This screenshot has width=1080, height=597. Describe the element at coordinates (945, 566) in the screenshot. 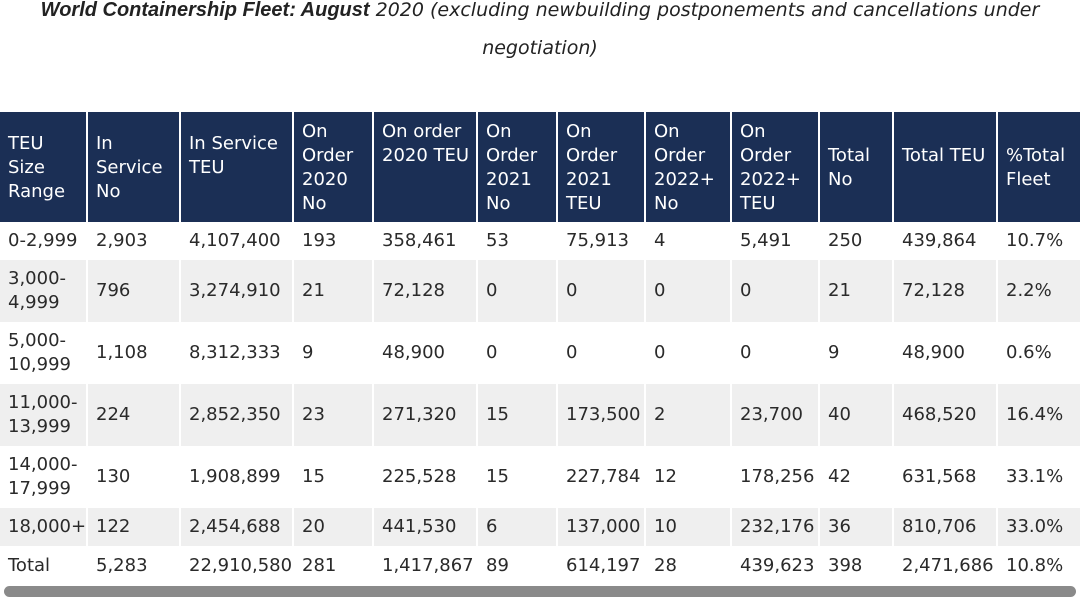

I see `cell-value: 2,471,686` at that location.